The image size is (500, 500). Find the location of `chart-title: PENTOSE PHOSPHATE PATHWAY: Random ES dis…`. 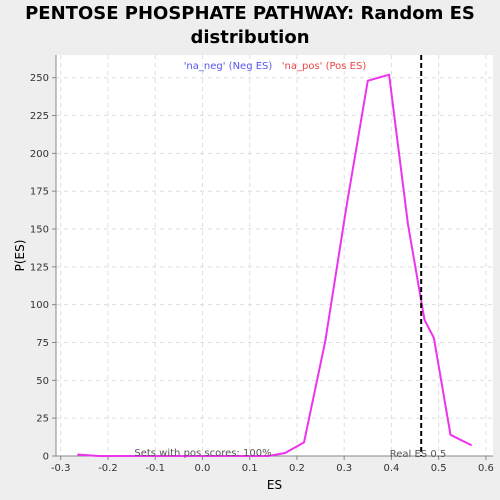

chart-title: PENTOSE PHOSPHATE PATHWAY: Random ES dis… is located at coordinates (250, 26).